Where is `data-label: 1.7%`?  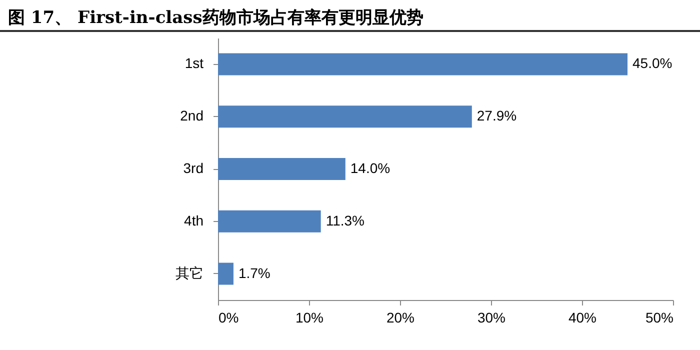 data-label: 1.7% is located at coordinates (254, 272).